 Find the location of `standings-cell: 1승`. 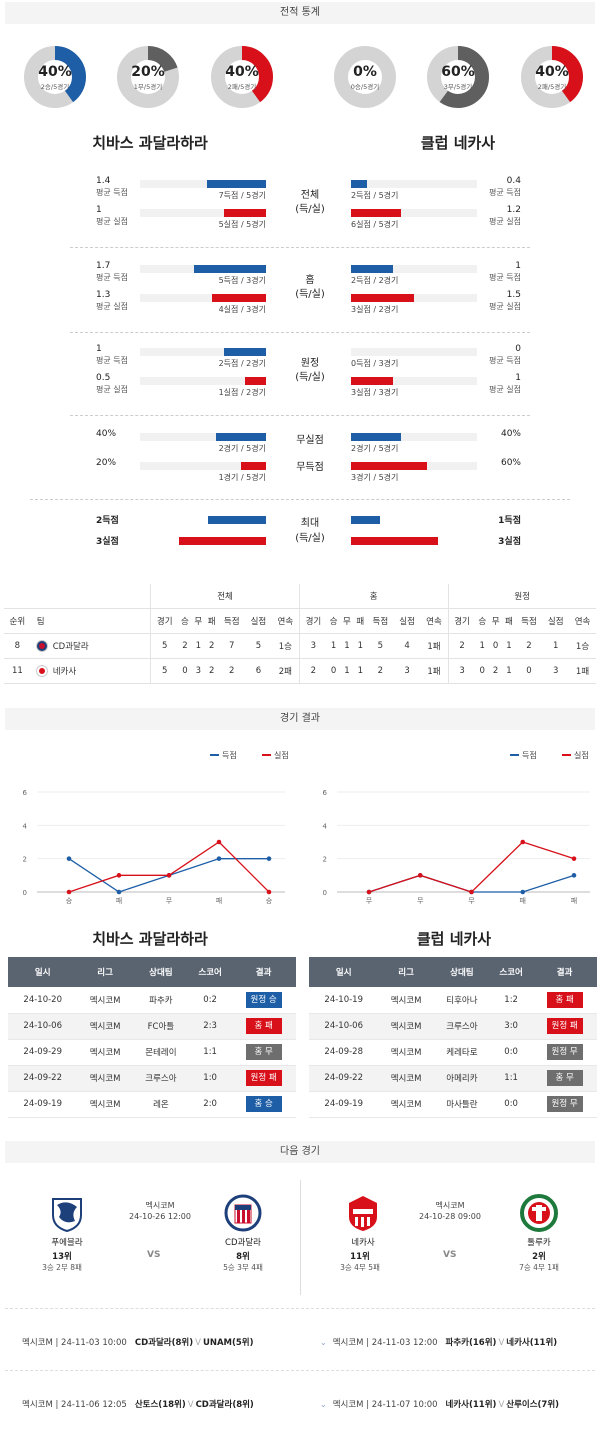

standings-cell: 1승 is located at coordinates (582, 646).